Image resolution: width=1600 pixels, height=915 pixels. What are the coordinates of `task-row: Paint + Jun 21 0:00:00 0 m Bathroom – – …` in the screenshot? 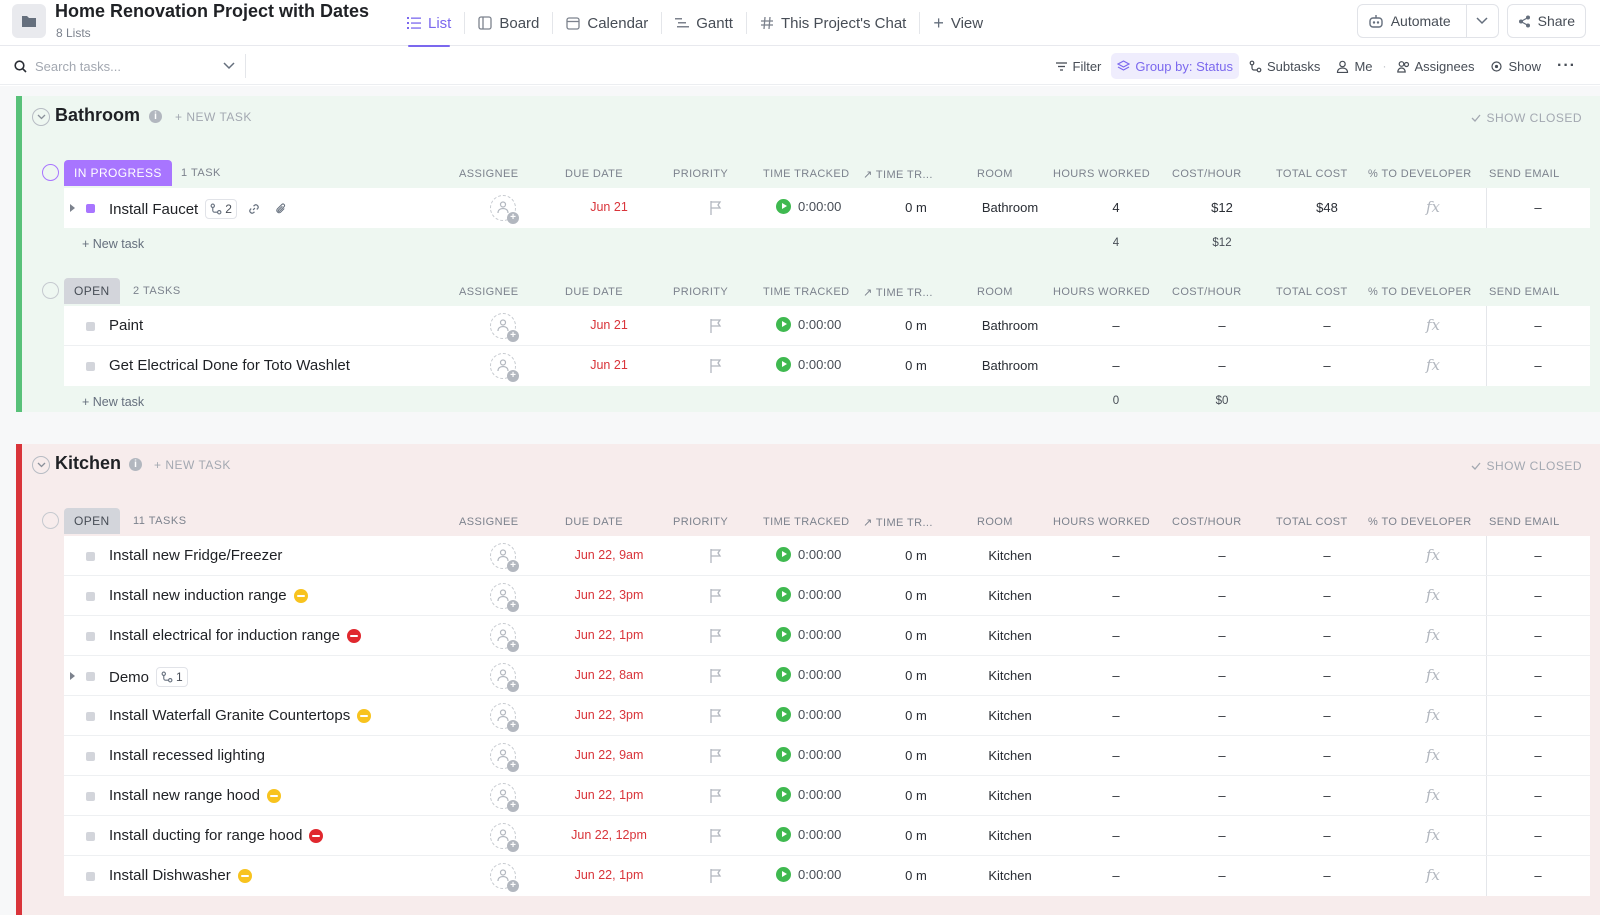 It's located at (827, 326).